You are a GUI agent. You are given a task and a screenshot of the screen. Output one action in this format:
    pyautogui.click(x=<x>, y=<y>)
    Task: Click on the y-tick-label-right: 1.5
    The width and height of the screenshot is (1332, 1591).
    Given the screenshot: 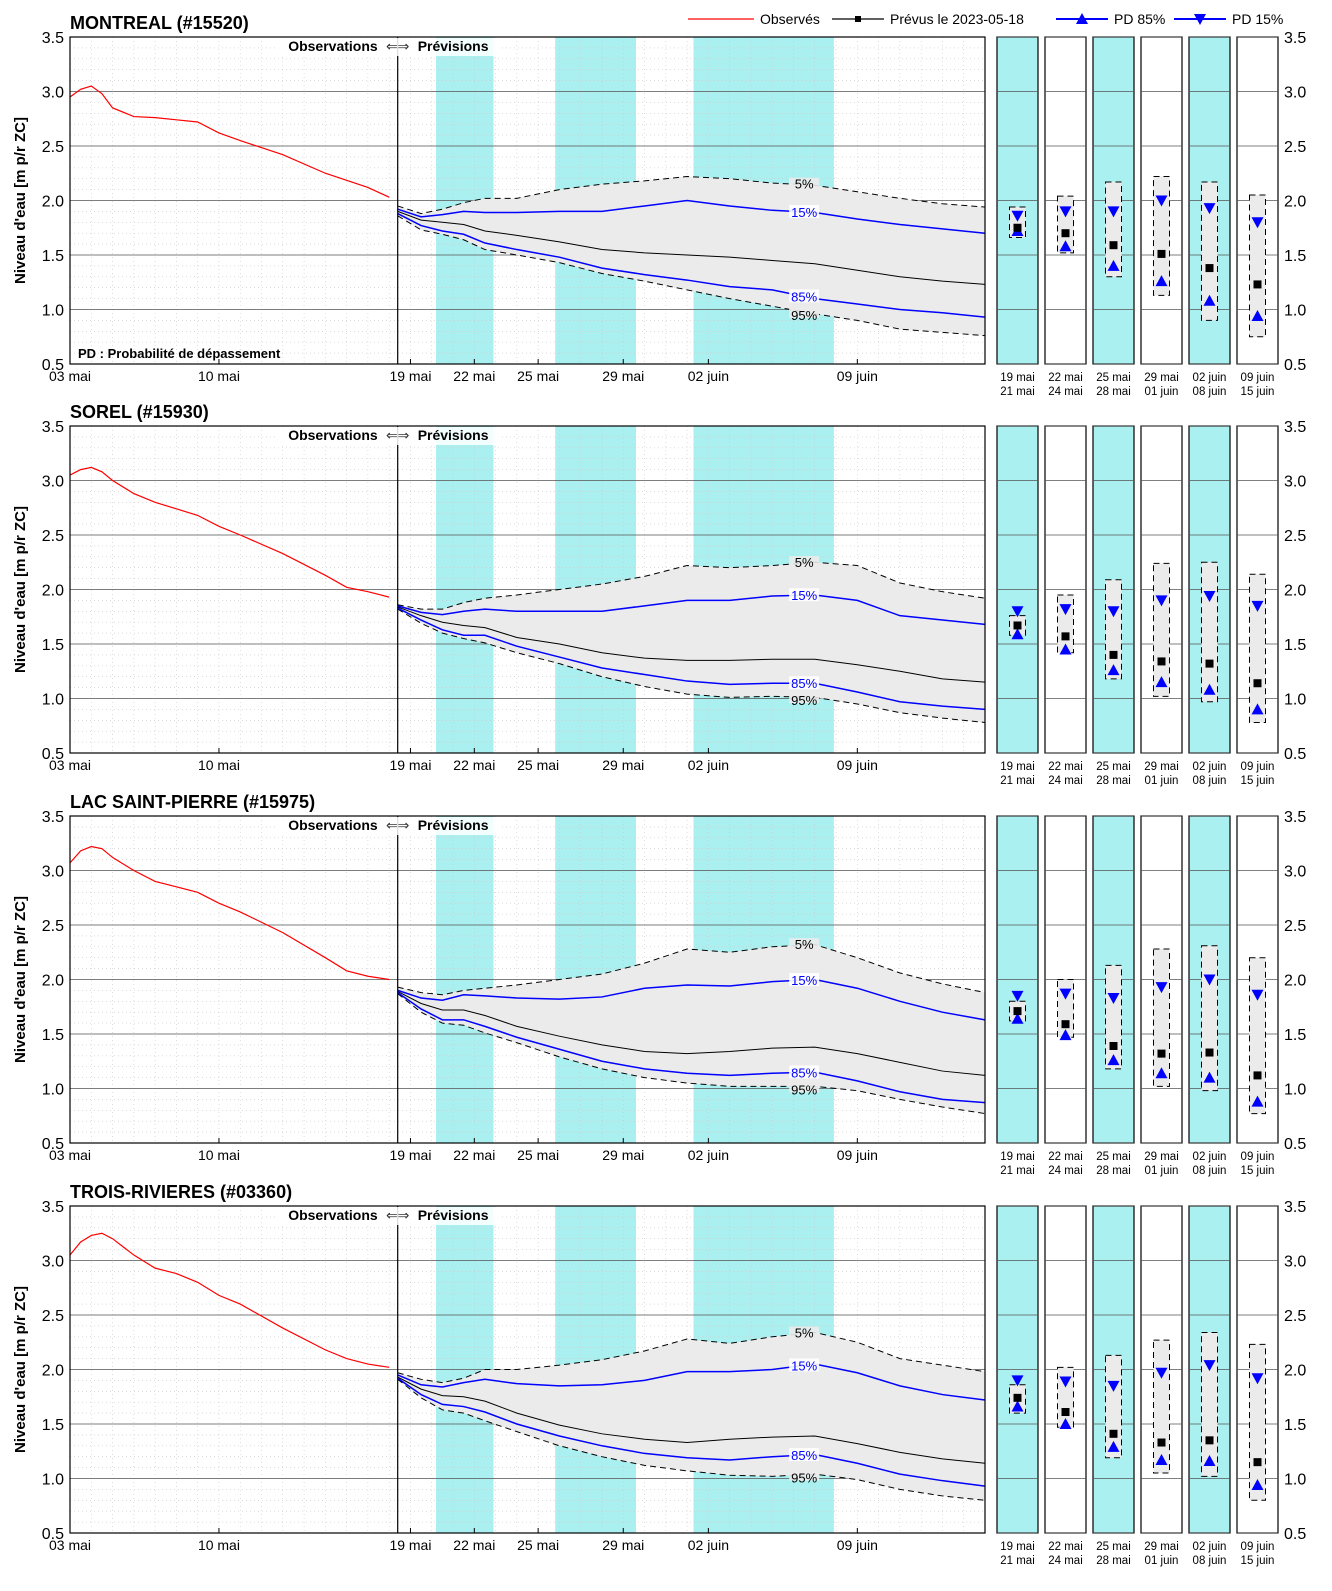 What is the action you would take?
    pyautogui.click(x=1295, y=1425)
    